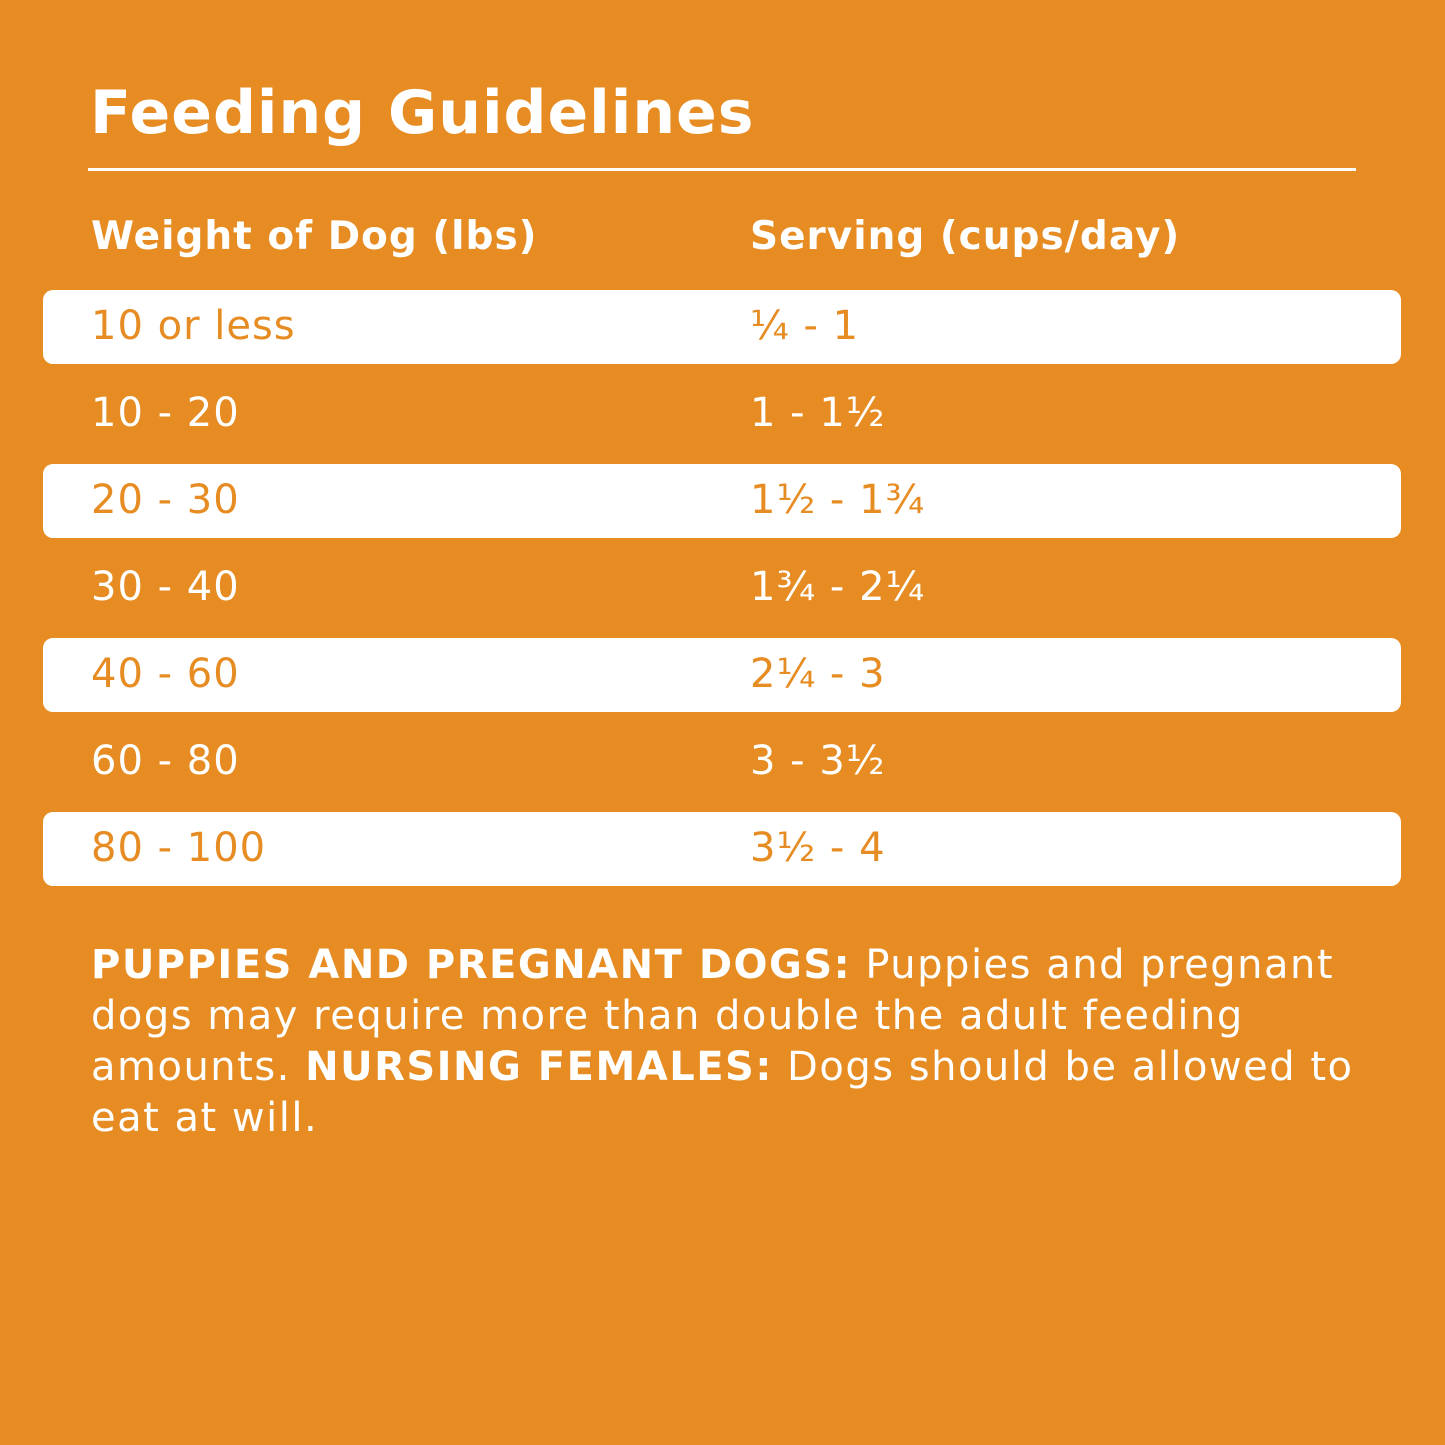 The height and width of the screenshot is (1445, 1445). I want to click on table-row: 60 - 80 3 - 3½, so click(722, 762).